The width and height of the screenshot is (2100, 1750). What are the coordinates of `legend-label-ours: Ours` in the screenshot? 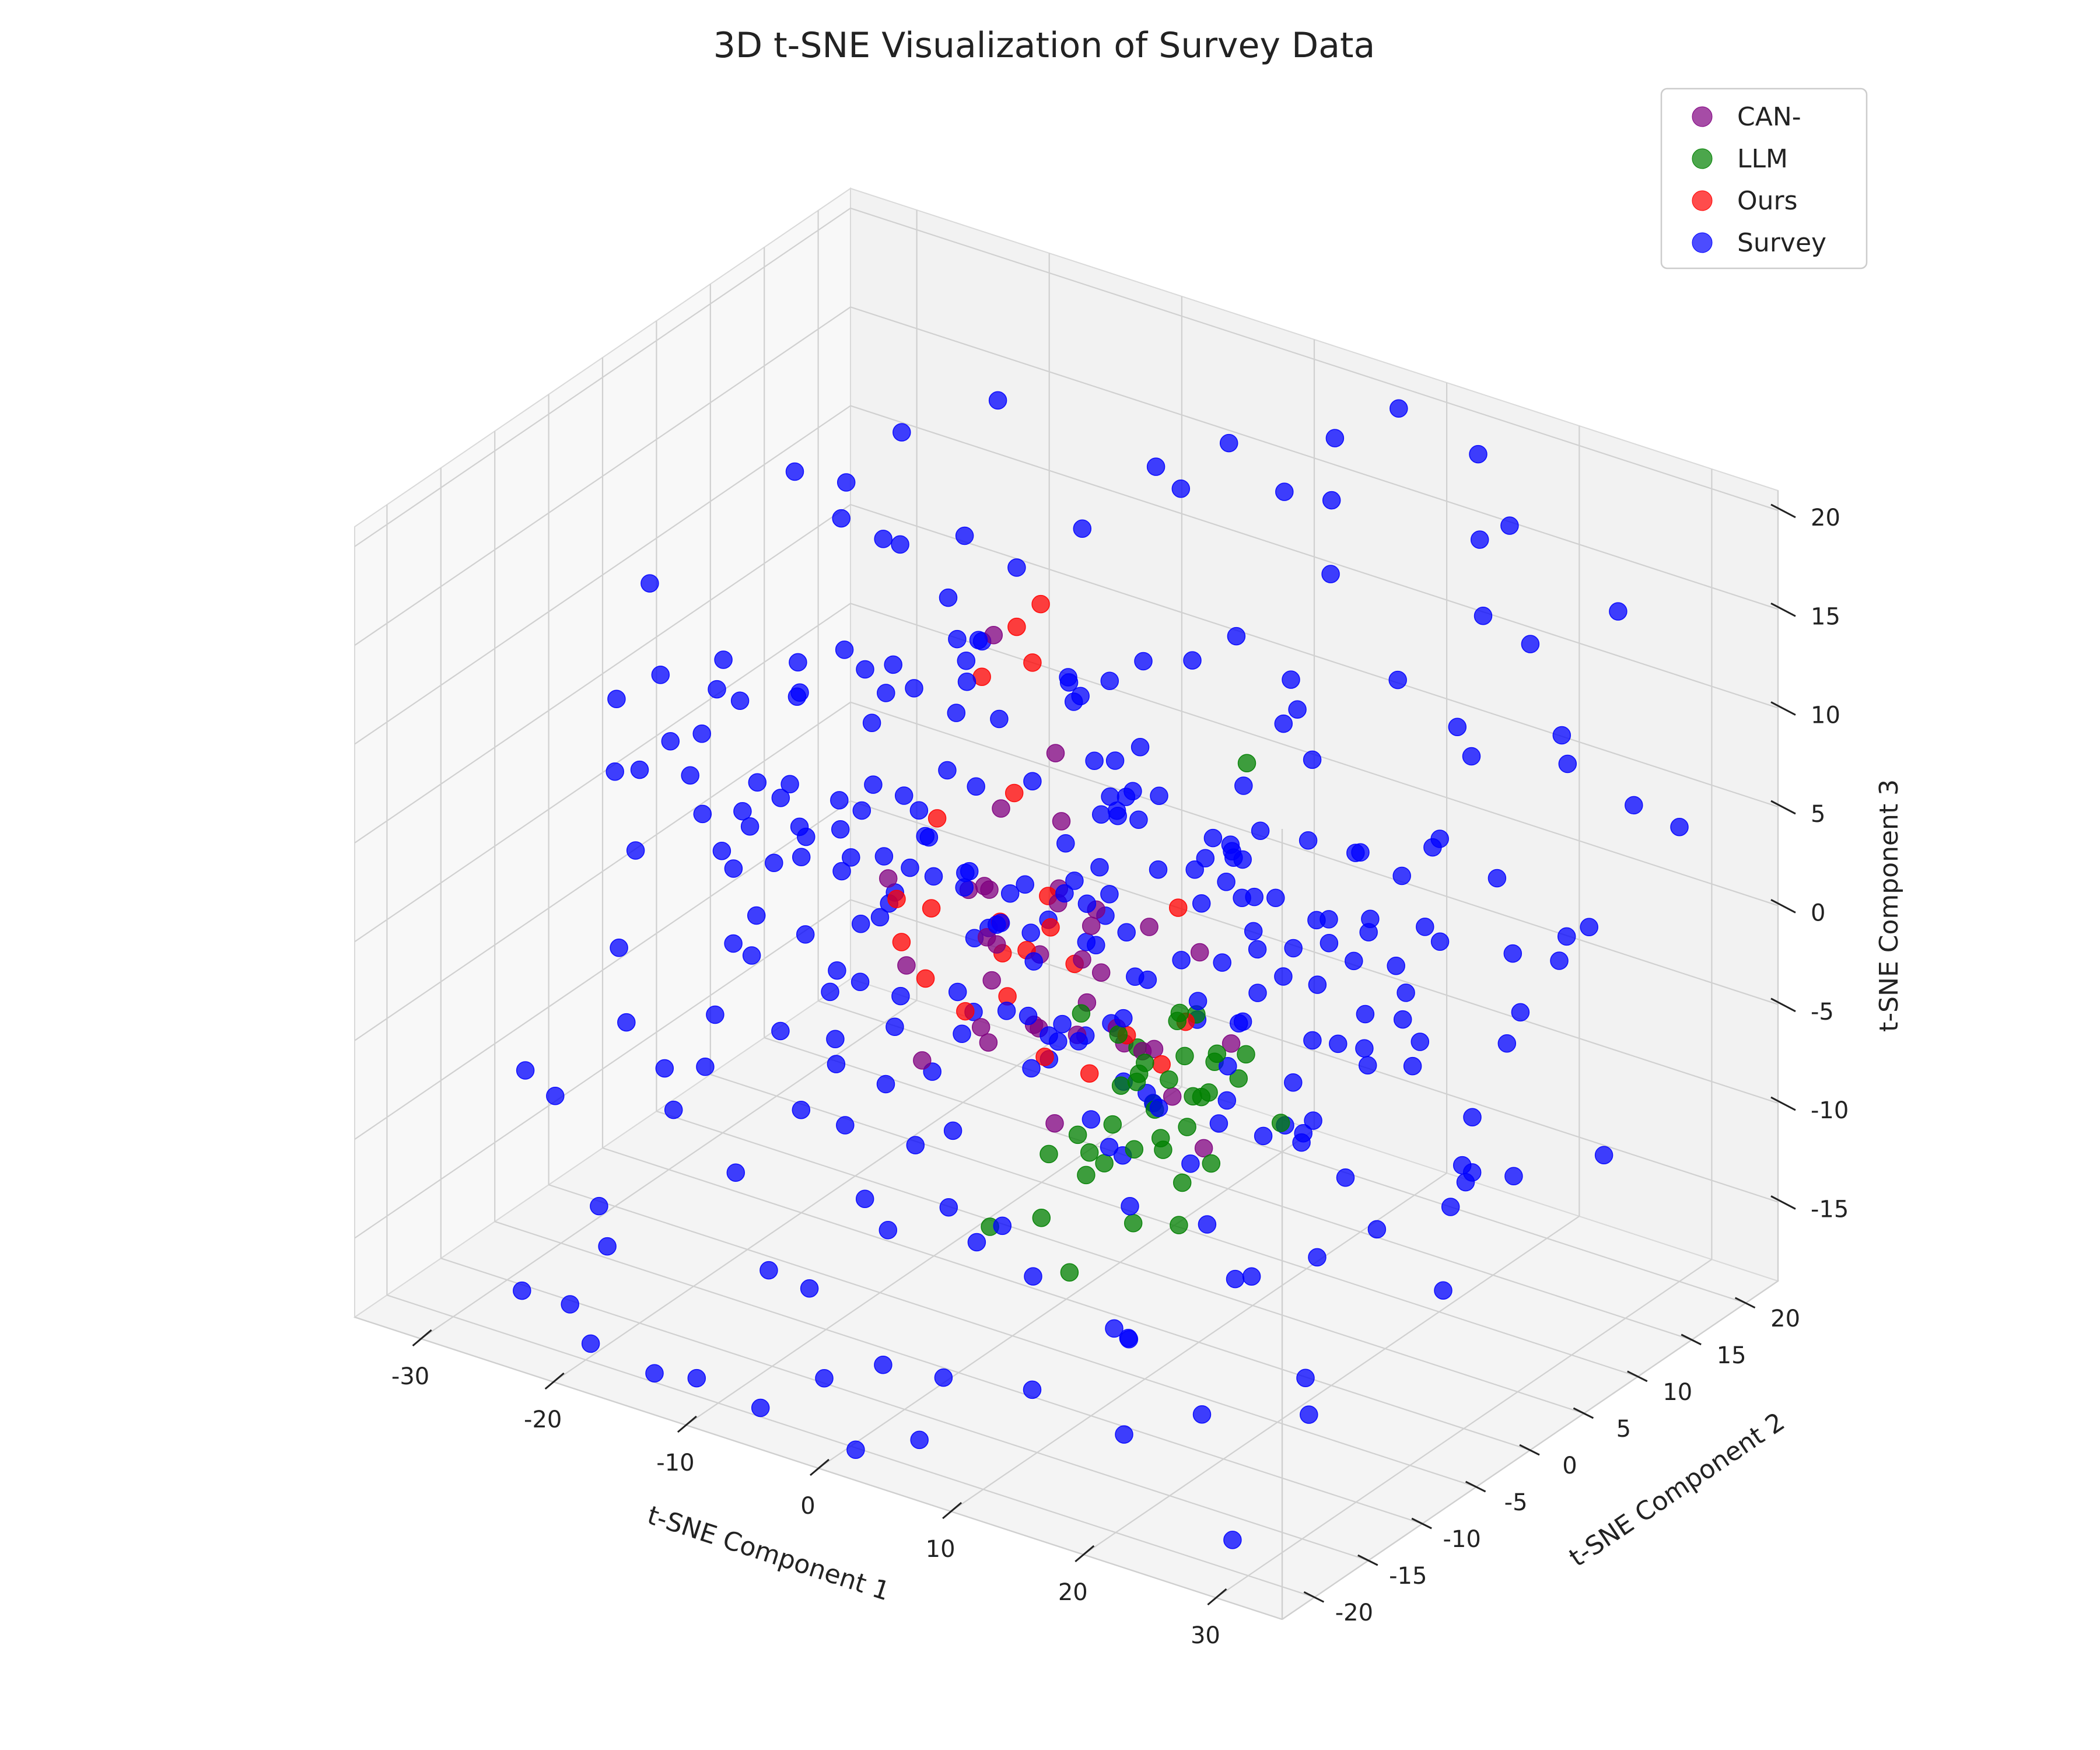 It's located at (1767, 201).